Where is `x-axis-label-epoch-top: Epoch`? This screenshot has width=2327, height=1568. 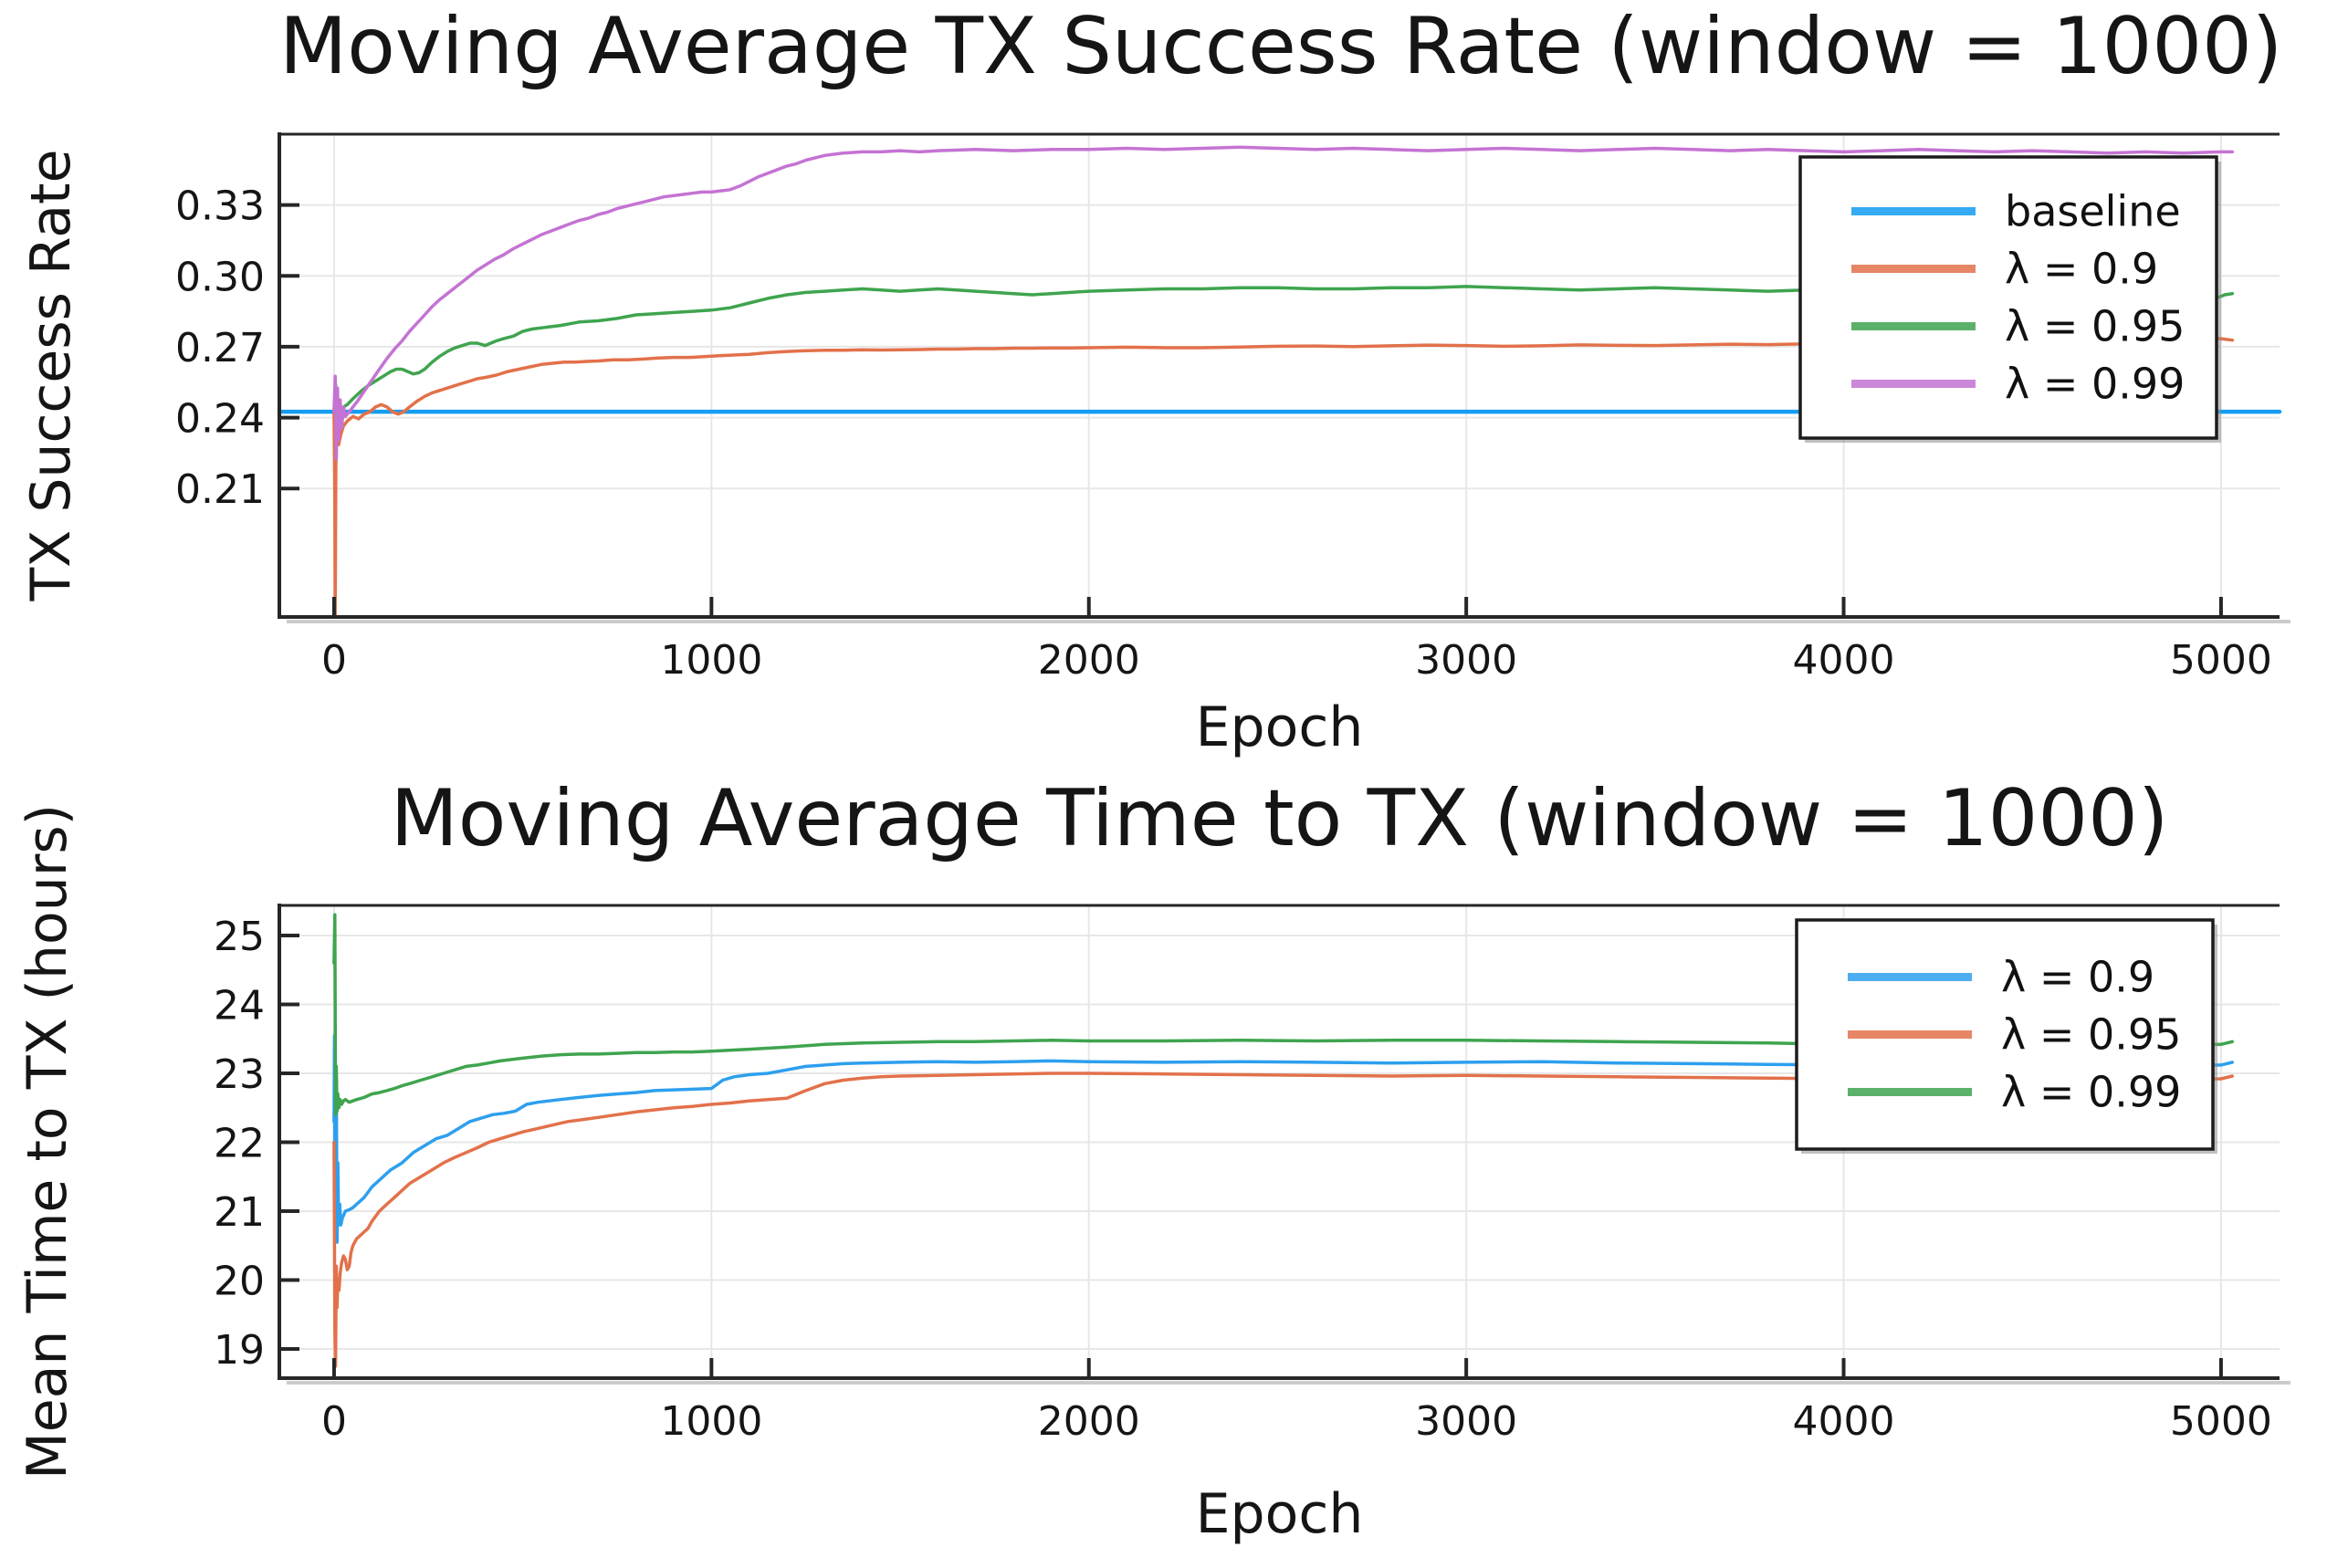
x-axis-label-epoch-top: Epoch is located at coordinates (1279, 727).